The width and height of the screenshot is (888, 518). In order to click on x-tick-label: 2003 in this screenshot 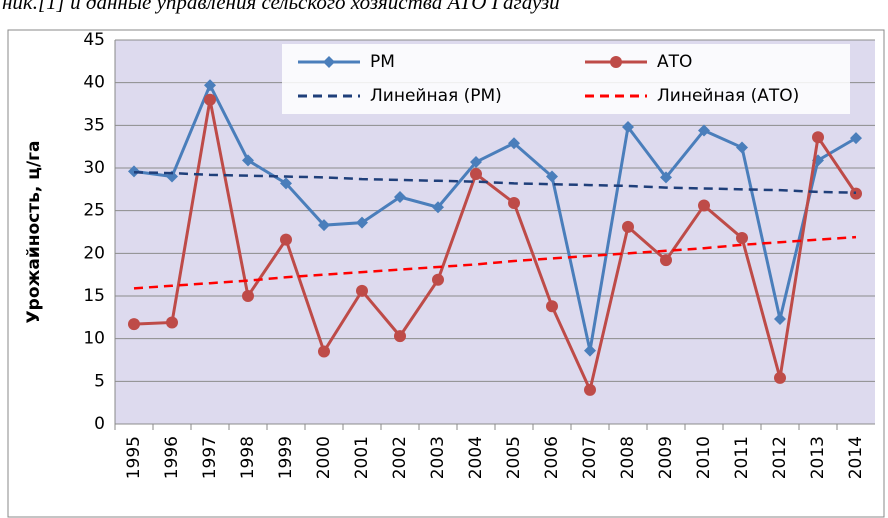, I will do `click(438, 457)`.